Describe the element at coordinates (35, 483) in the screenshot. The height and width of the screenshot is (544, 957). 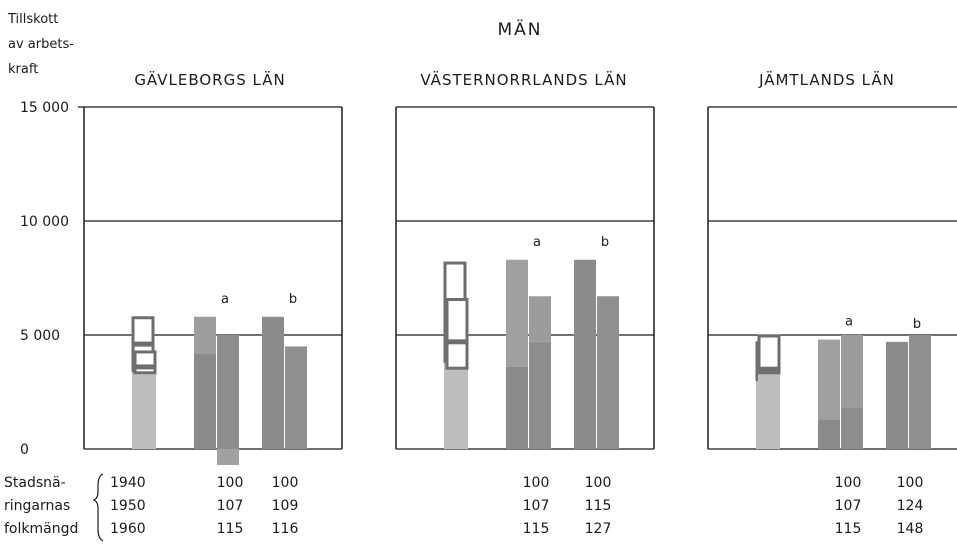
I see `table-row-label: Stadsnä-` at that location.